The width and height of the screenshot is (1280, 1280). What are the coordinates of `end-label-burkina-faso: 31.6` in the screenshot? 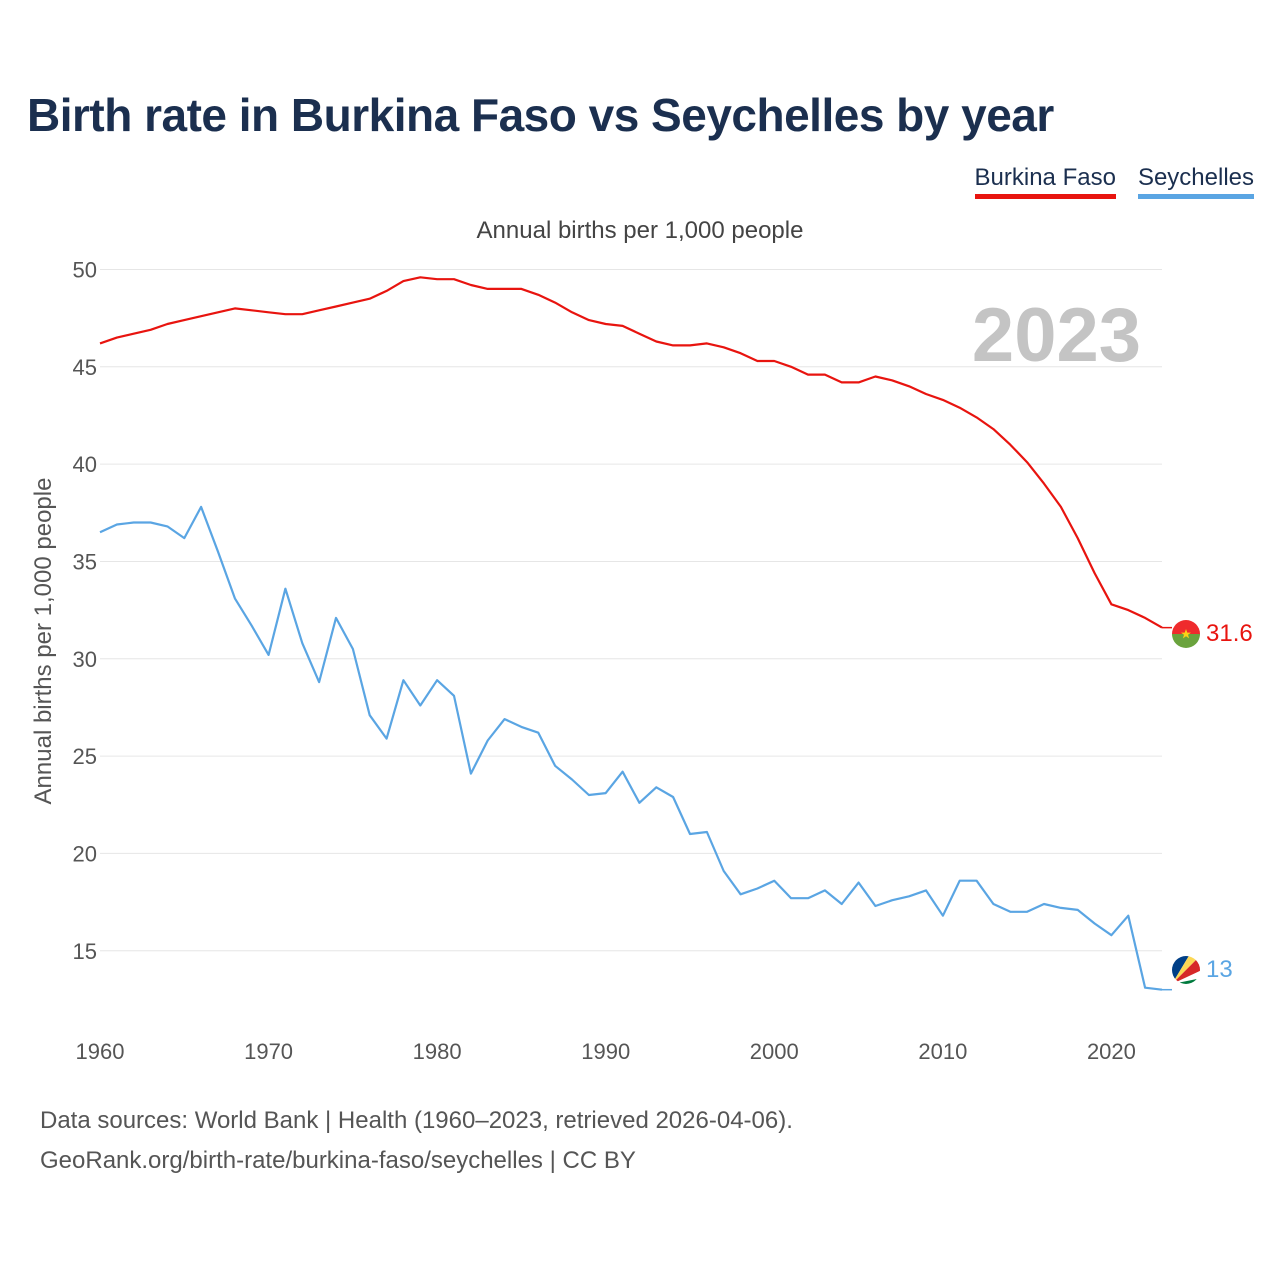 It's located at (1229, 633).